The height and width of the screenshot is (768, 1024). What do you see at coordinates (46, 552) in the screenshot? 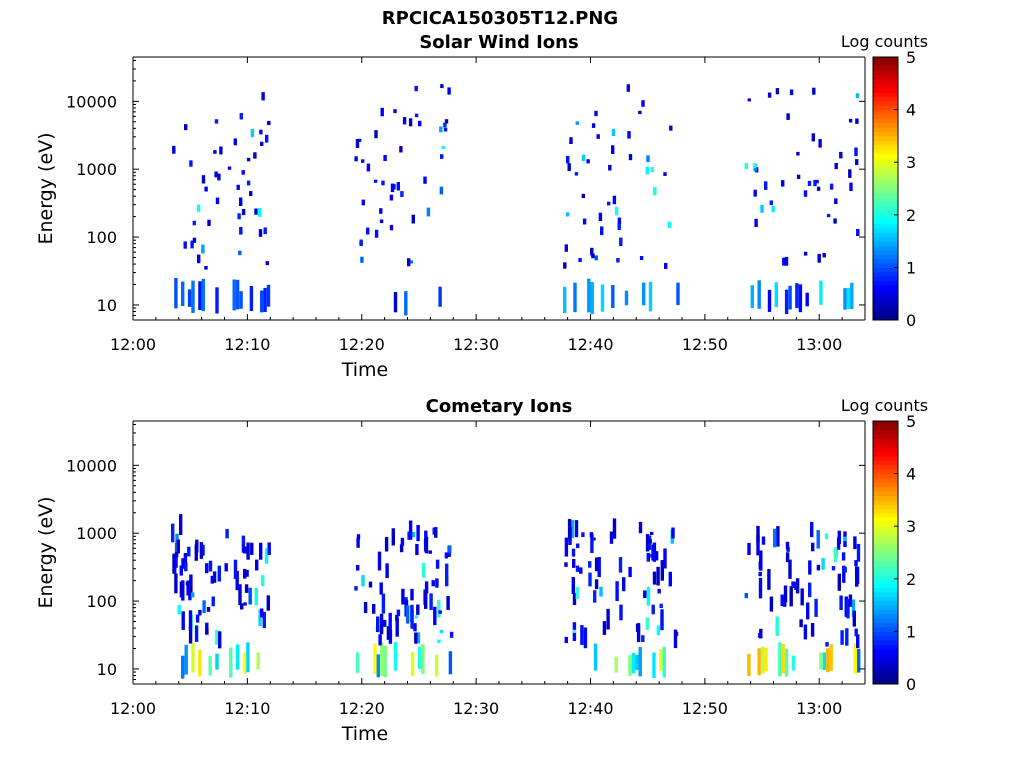
I see `y-axis-label: Energy (eV)` at bounding box center [46, 552].